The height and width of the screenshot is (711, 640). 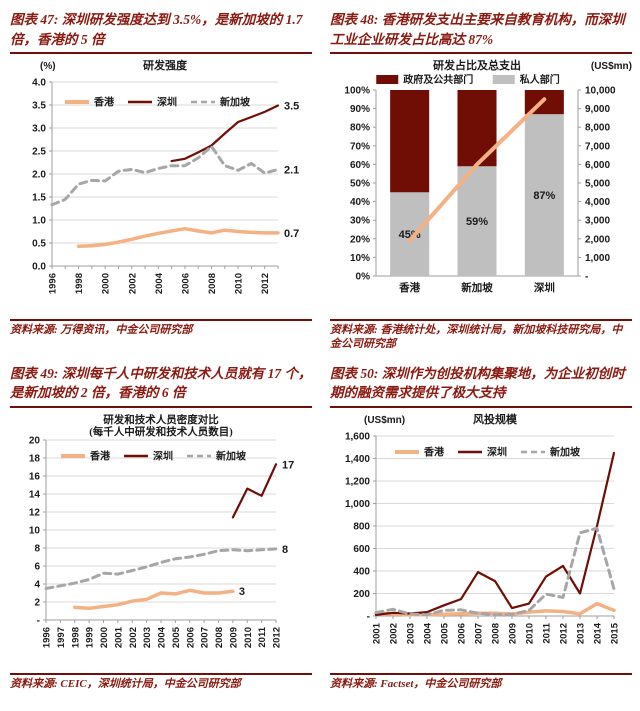 What do you see at coordinates (481, 673) in the screenshot?
I see `figure-50-source-rule` at bounding box center [481, 673].